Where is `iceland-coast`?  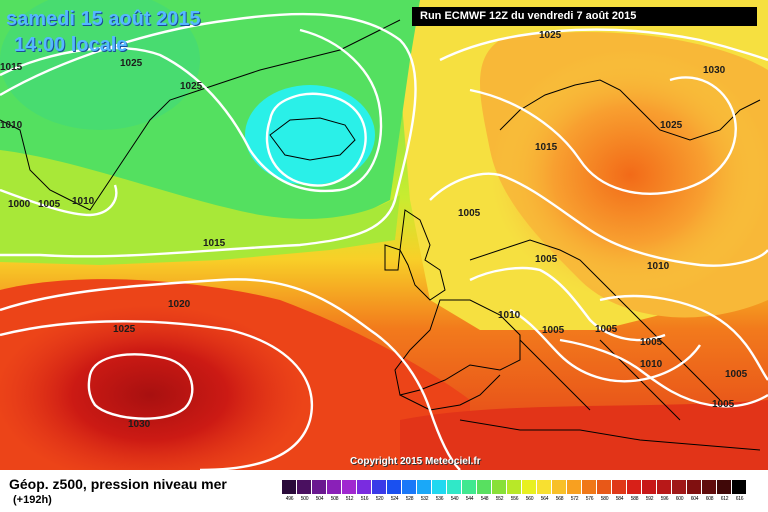
iceland-coast is located at coordinates (312, 139).